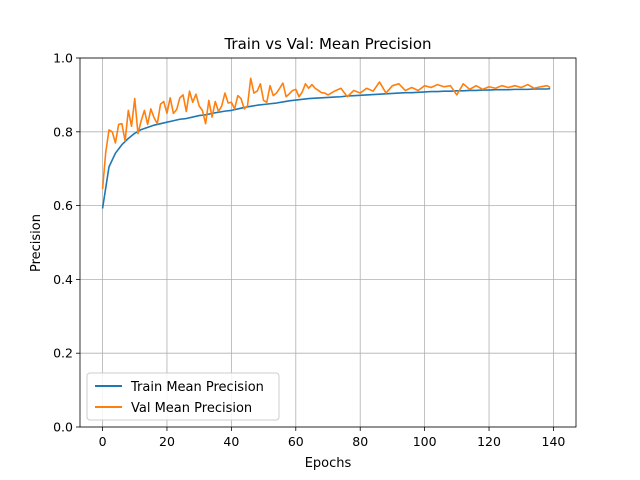 This screenshot has width=640, height=480. Describe the element at coordinates (425, 441) in the screenshot. I see `x-tick-label: 100` at that location.